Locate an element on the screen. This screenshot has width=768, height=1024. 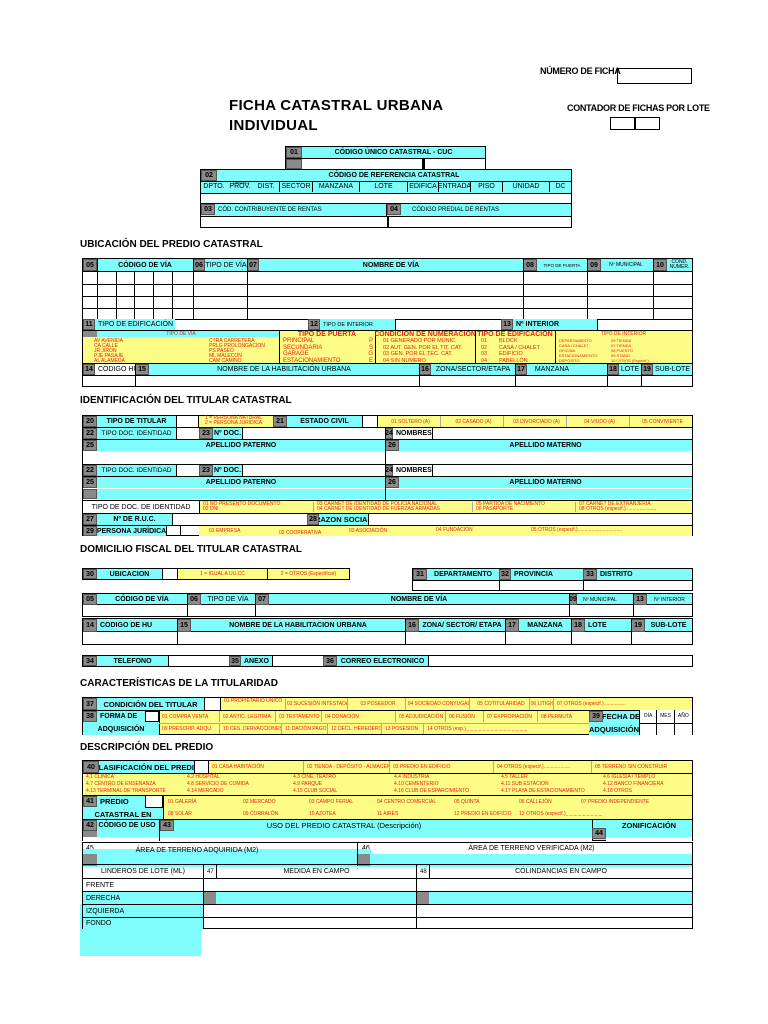
zona-sector-label-b: ZONA/ SECTOR/ ETAPA is located at coordinates (462, 625).